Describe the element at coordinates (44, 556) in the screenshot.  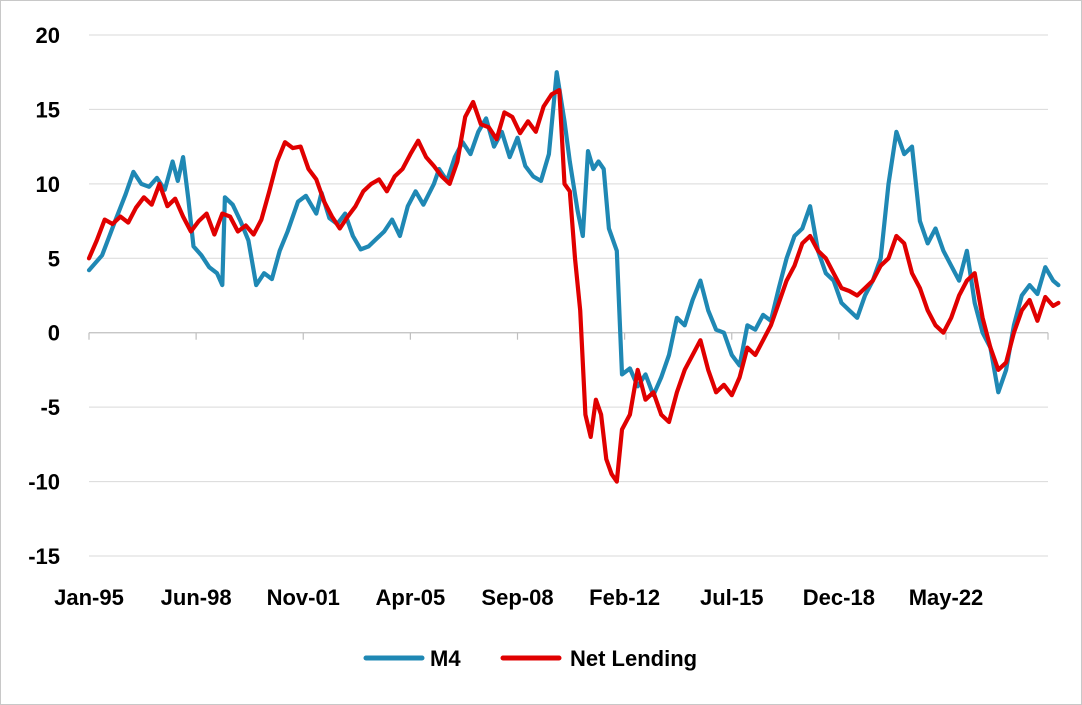
I see `y-tick-label: -15` at that location.